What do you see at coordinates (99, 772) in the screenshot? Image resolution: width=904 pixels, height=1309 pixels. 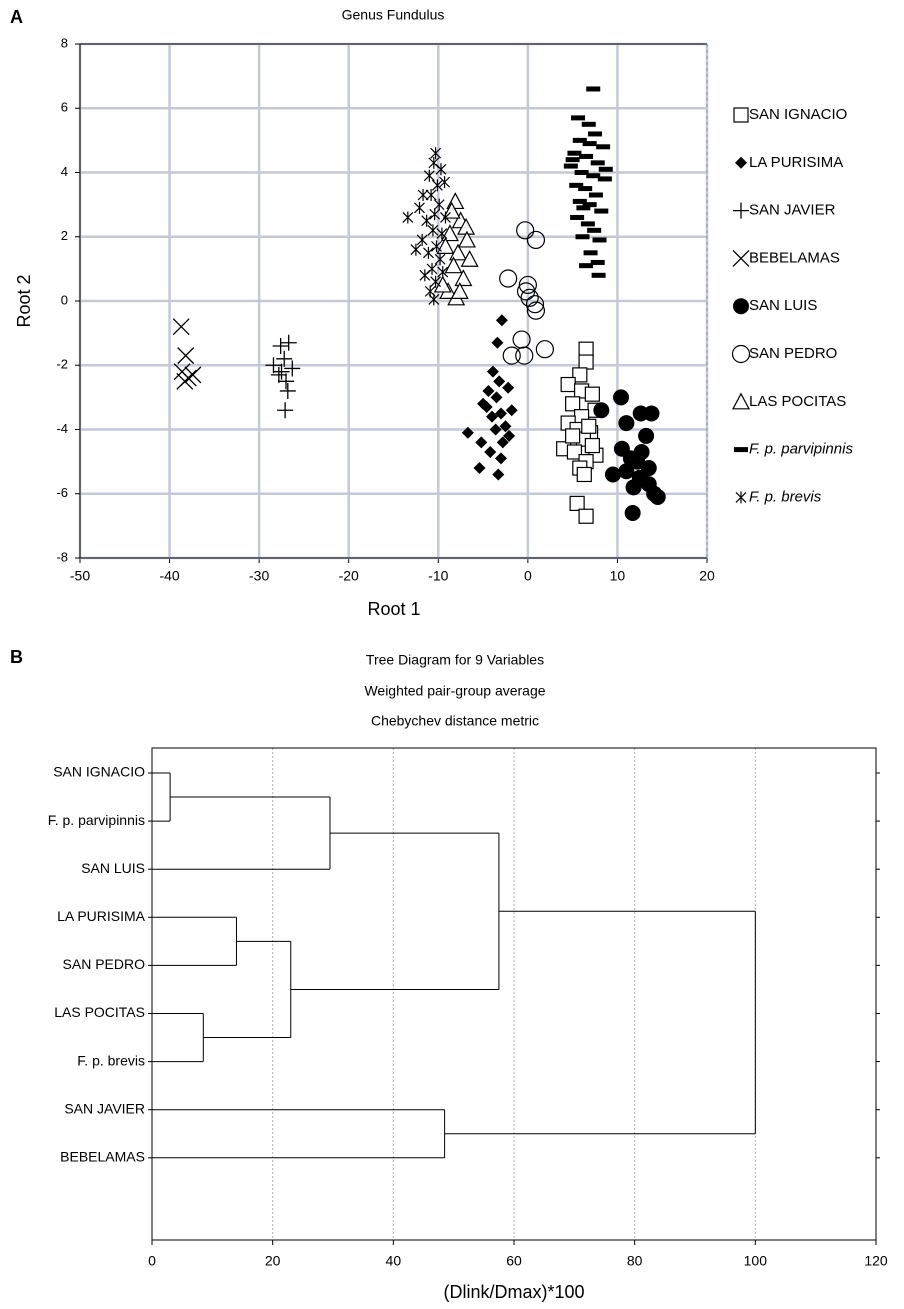 I see `leaf-label: SAN IGNACIO` at bounding box center [99, 772].